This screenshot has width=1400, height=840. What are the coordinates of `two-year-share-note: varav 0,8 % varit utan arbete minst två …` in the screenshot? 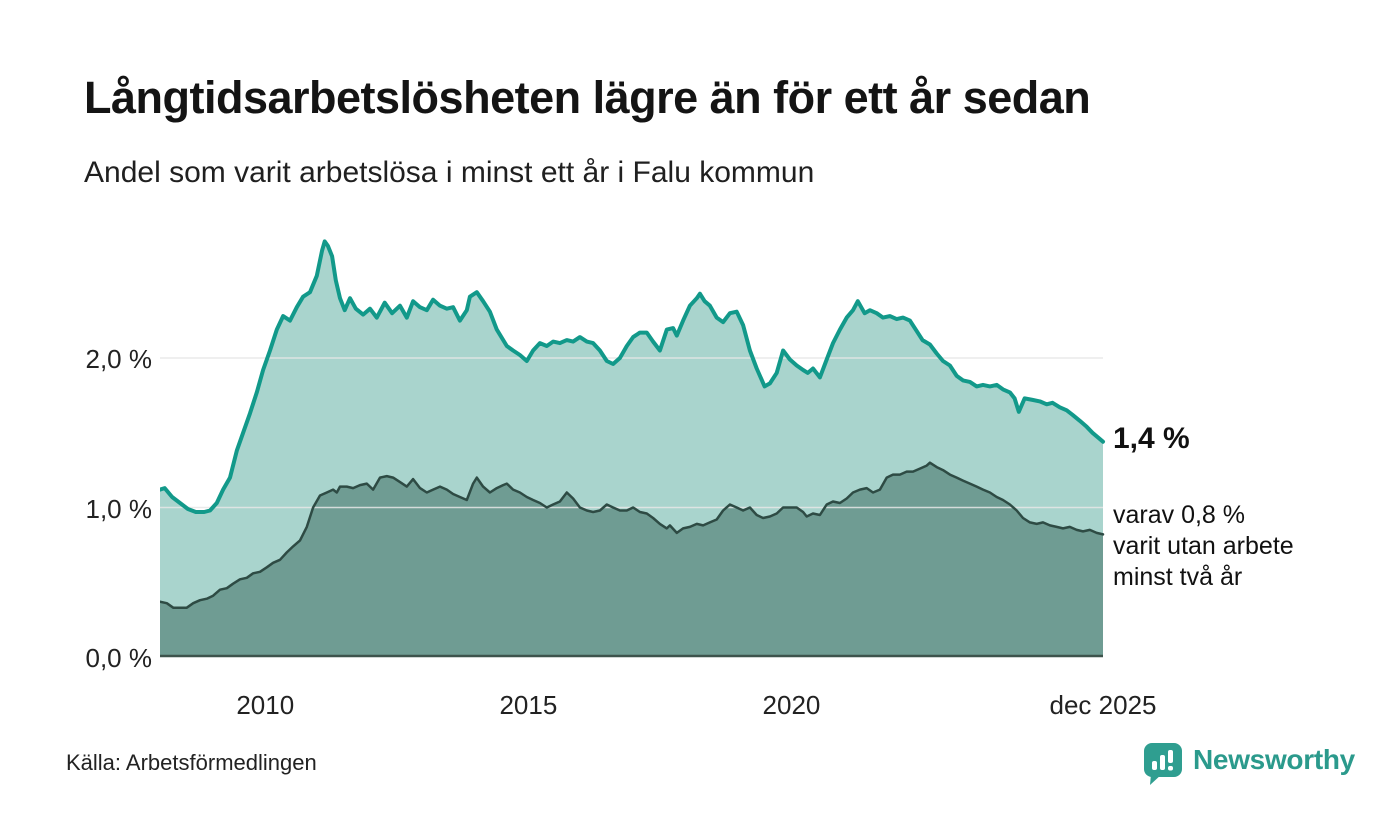 It's located at (1203, 546).